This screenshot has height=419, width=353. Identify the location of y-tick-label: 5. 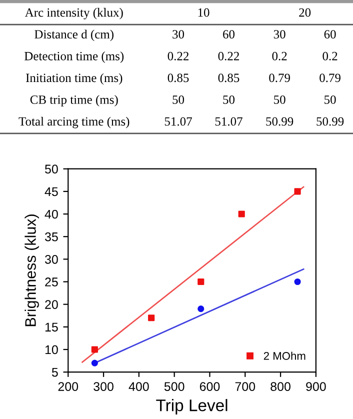
(55, 372).